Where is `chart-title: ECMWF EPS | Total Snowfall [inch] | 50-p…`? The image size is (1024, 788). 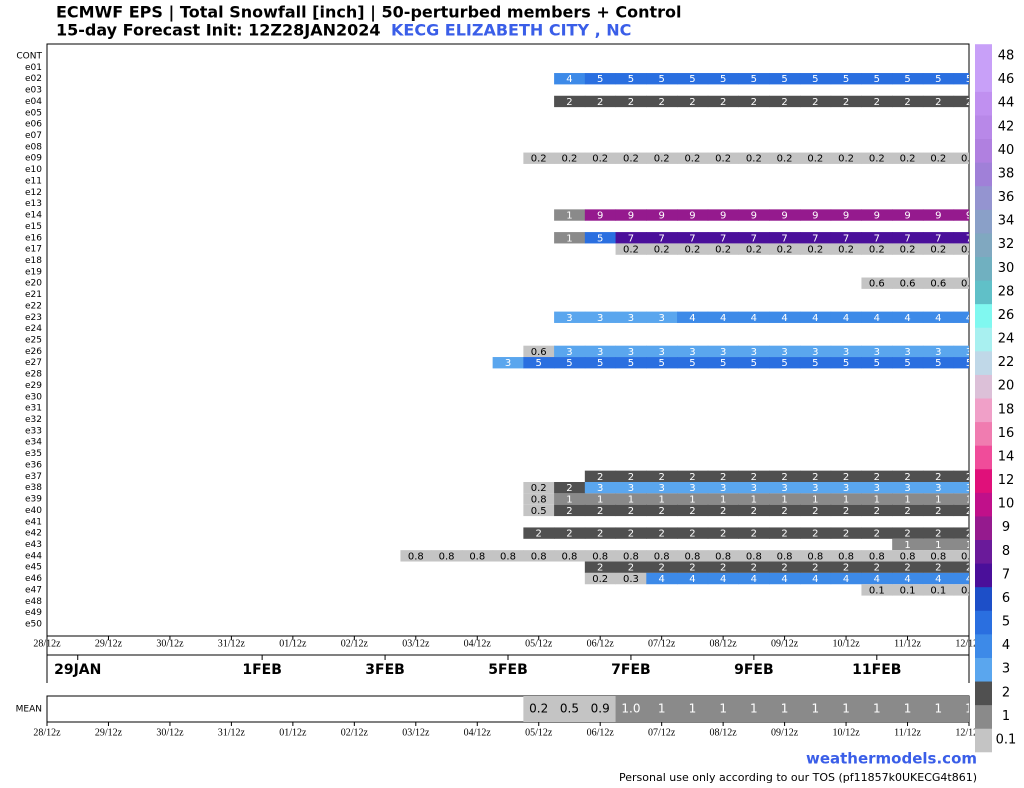 chart-title: ECMWF EPS | Total Snowfall [inch] | 50-p… is located at coordinates (369, 13).